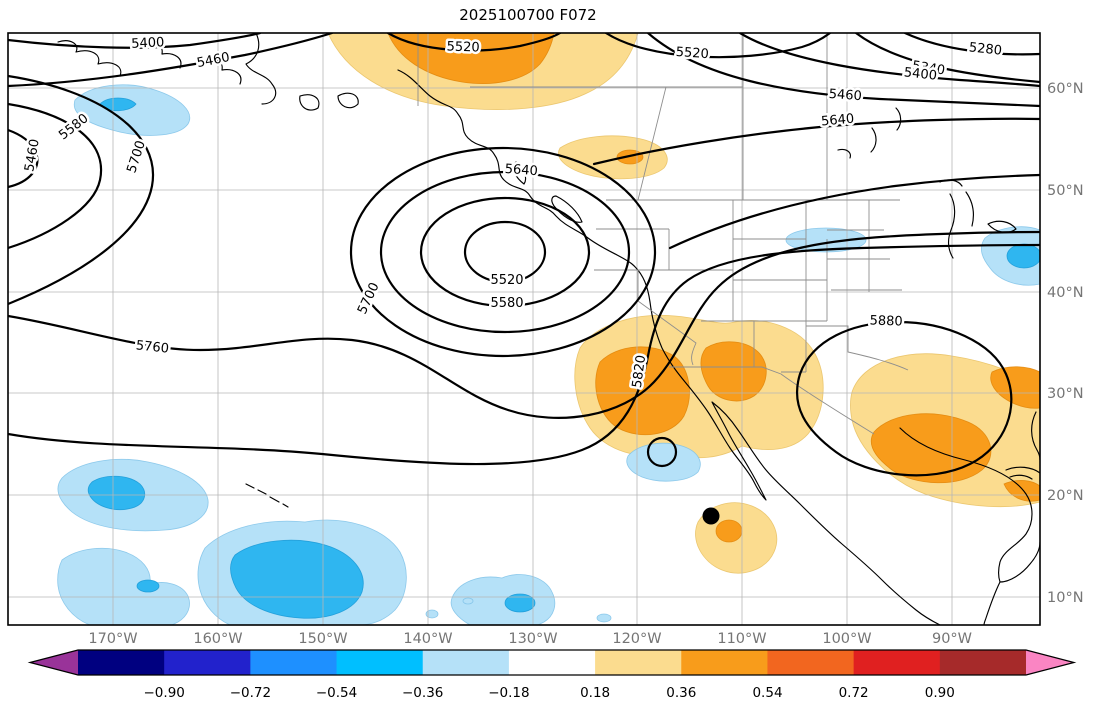  What do you see at coordinates (152, 347) in the screenshot?
I see `contour-label-5760: 5760` at bounding box center [152, 347].